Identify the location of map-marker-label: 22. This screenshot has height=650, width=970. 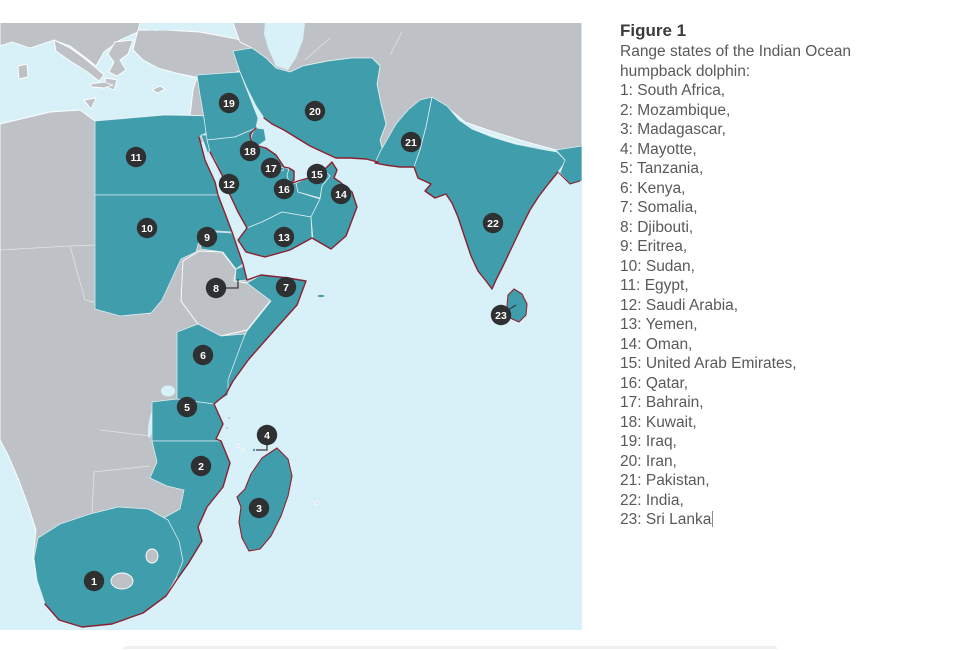
(493, 224).